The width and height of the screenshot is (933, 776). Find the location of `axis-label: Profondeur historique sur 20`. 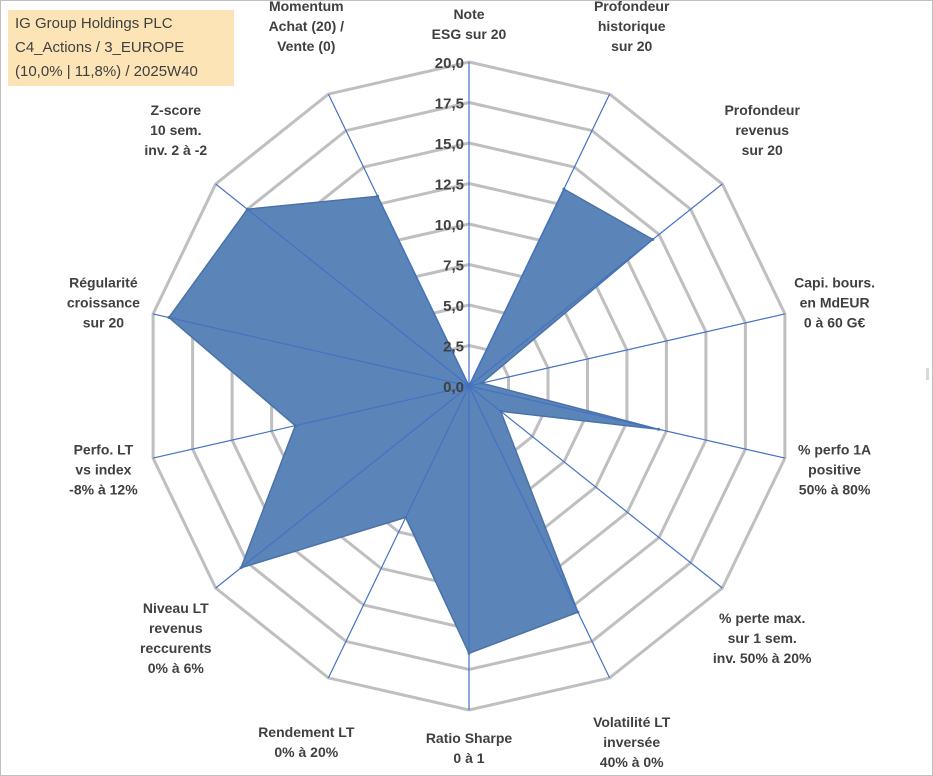

axis-label: Profondeur historique sur 20 is located at coordinates (632, 27).